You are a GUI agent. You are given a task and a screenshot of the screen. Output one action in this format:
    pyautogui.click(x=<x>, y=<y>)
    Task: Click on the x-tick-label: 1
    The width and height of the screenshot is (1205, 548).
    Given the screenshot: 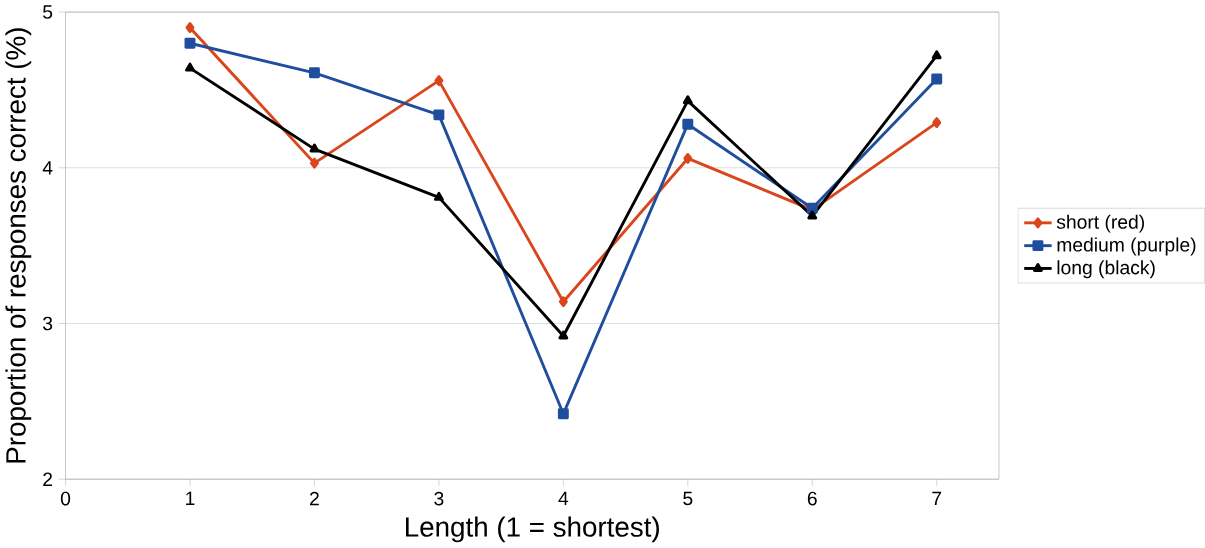 What is the action you would take?
    pyautogui.click(x=190, y=498)
    